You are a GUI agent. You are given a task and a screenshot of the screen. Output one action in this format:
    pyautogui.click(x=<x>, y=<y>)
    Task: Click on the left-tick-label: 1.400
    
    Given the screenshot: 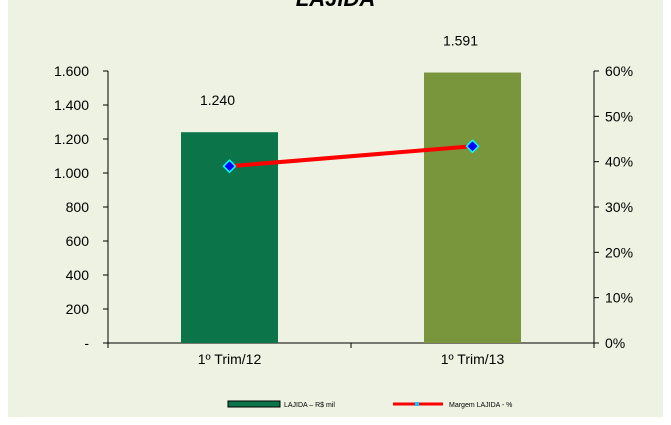 What is the action you would take?
    pyautogui.click(x=71, y=105)
    